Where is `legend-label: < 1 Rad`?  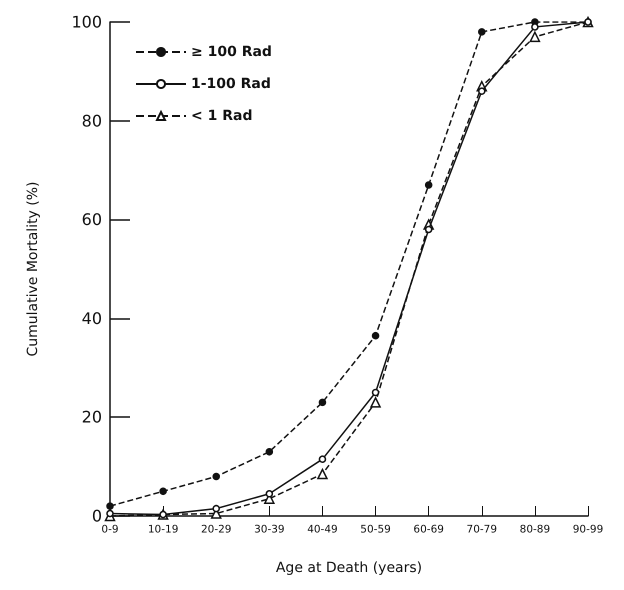
legend-label: < 1 Rad is located at coordinates (221, 116).